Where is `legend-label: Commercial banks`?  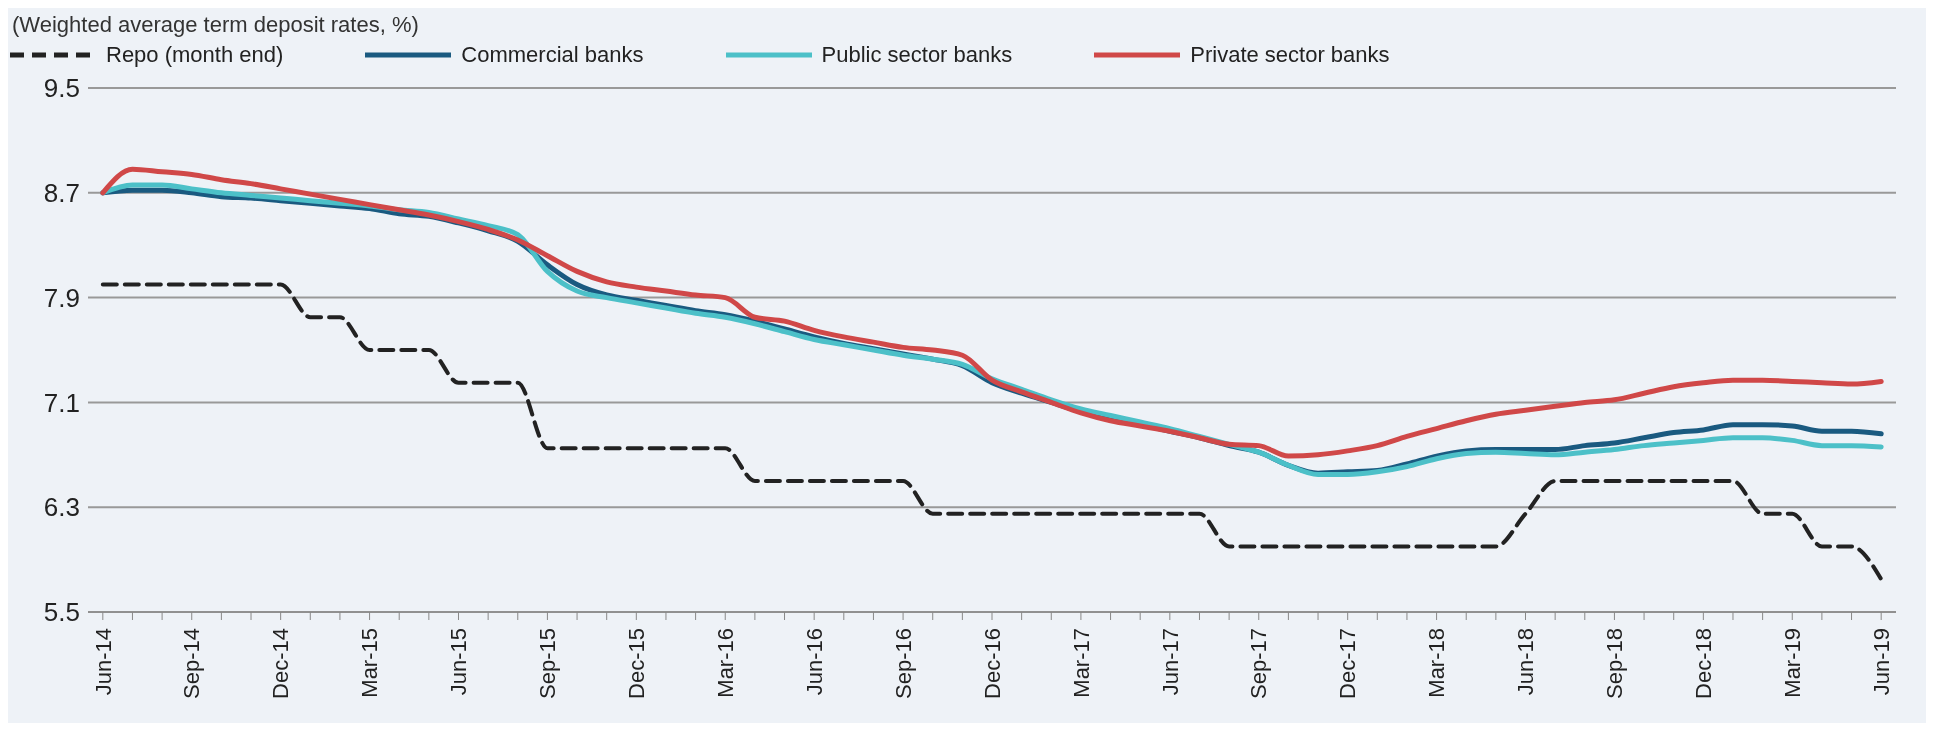 legend-label: Commercial banks is located at coordinates (552, 55).